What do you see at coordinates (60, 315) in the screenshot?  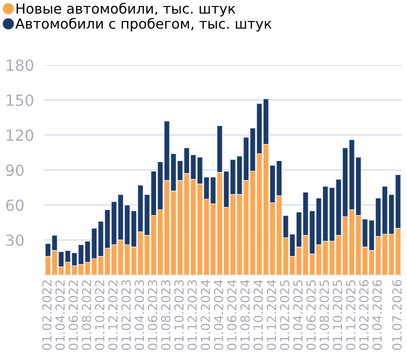 I see `x-tick-label: 01.04.2022` at bounding box center [60, 315].